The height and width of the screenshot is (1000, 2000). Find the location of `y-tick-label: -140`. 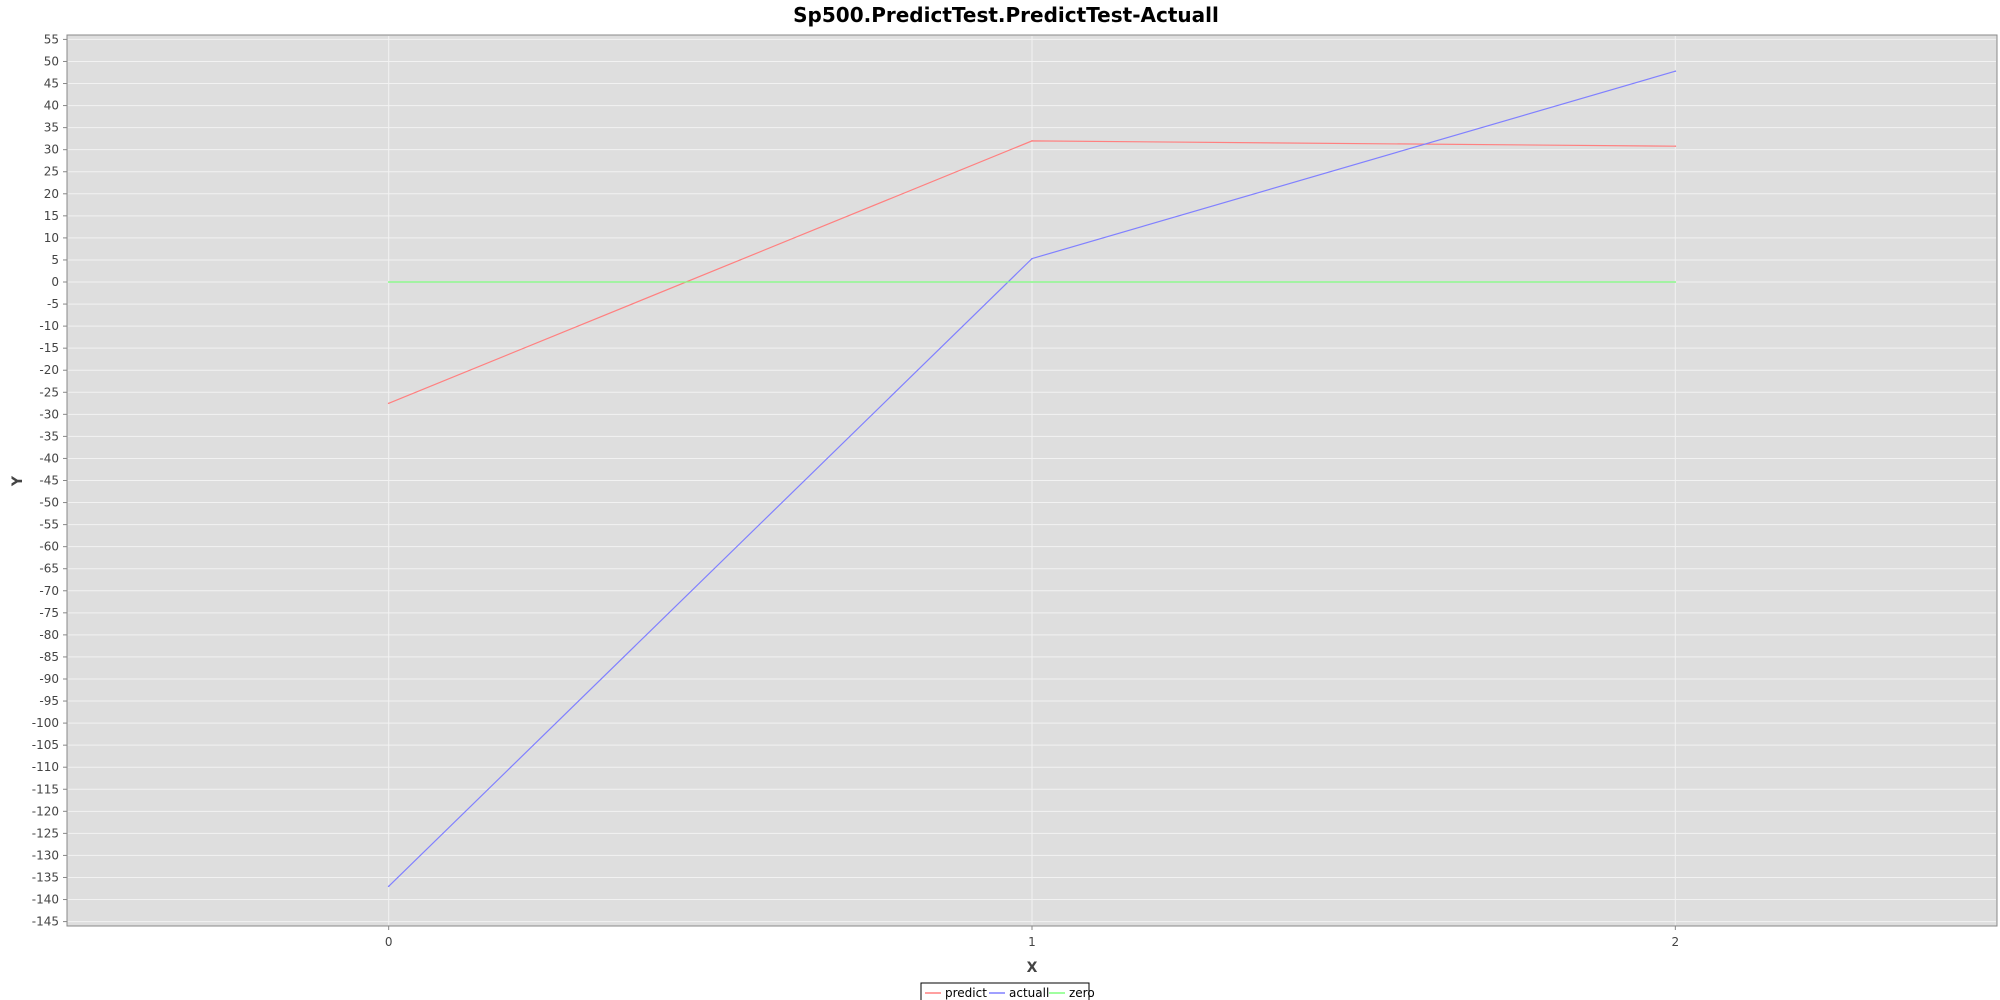

y-tick-label: -140 is located at coordinates (45, 900).